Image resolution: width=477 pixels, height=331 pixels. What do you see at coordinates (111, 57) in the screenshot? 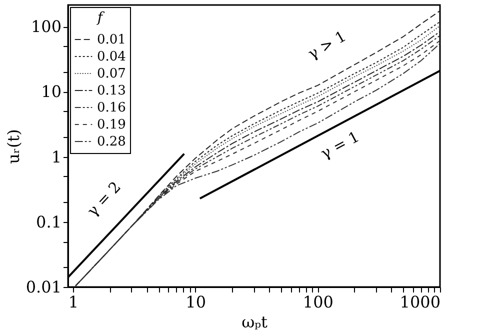
I see `legend-label: 0.04` at bounding box center [111, 57].